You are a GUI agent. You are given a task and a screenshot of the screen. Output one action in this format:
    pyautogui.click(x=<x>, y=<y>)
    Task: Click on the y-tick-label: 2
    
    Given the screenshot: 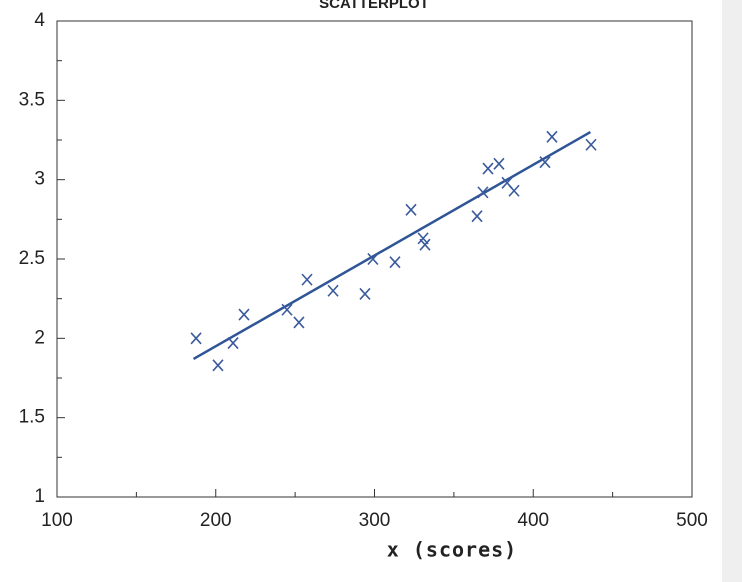 What is the action you would take?
    pyautogui.click(x=39, y=337)
    